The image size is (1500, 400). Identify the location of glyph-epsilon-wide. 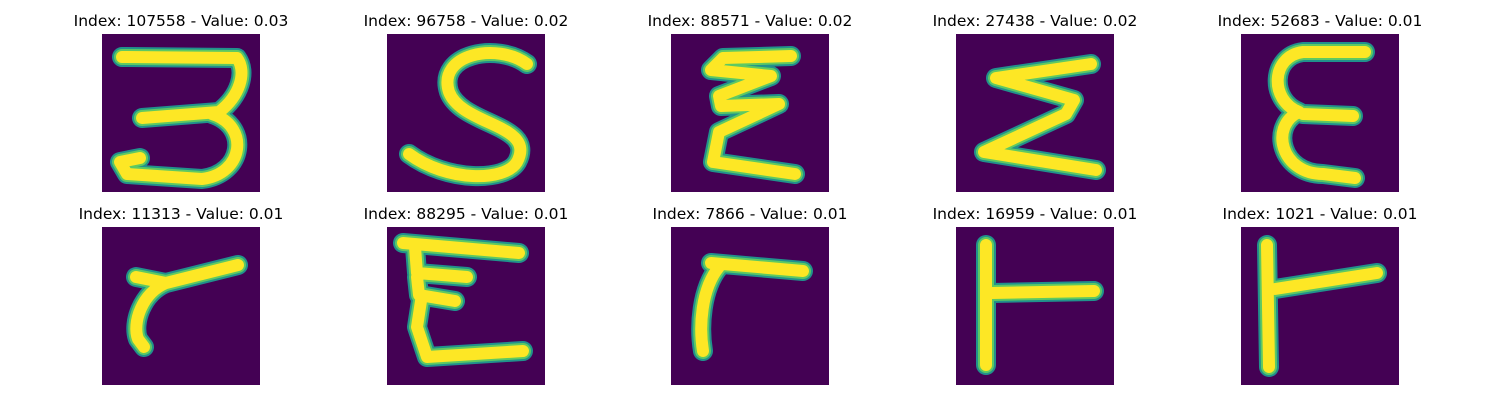
(463, 300).